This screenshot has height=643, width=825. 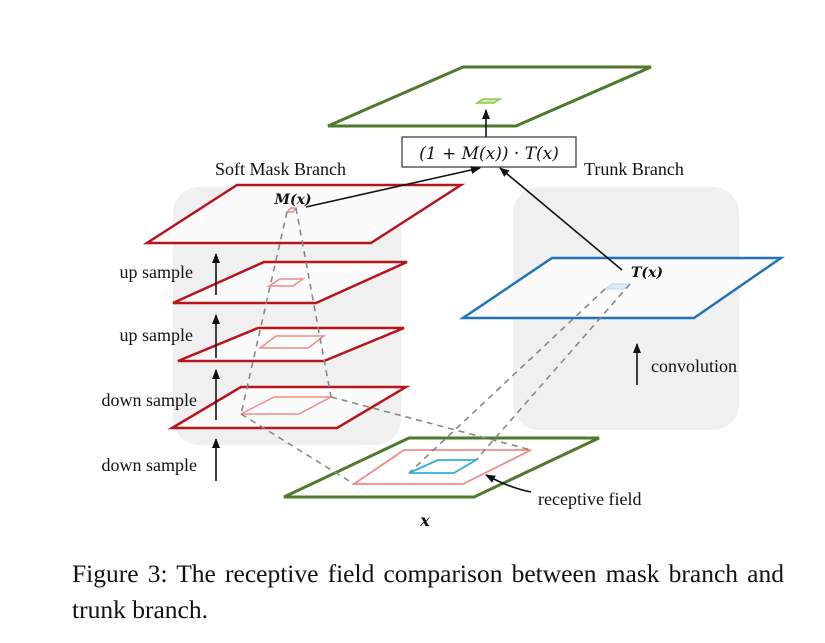 What do you see at coordinates (157, 335) in the screenshot?
I see `mask-step-label-2: up sample` at bounding box center [157, 335].